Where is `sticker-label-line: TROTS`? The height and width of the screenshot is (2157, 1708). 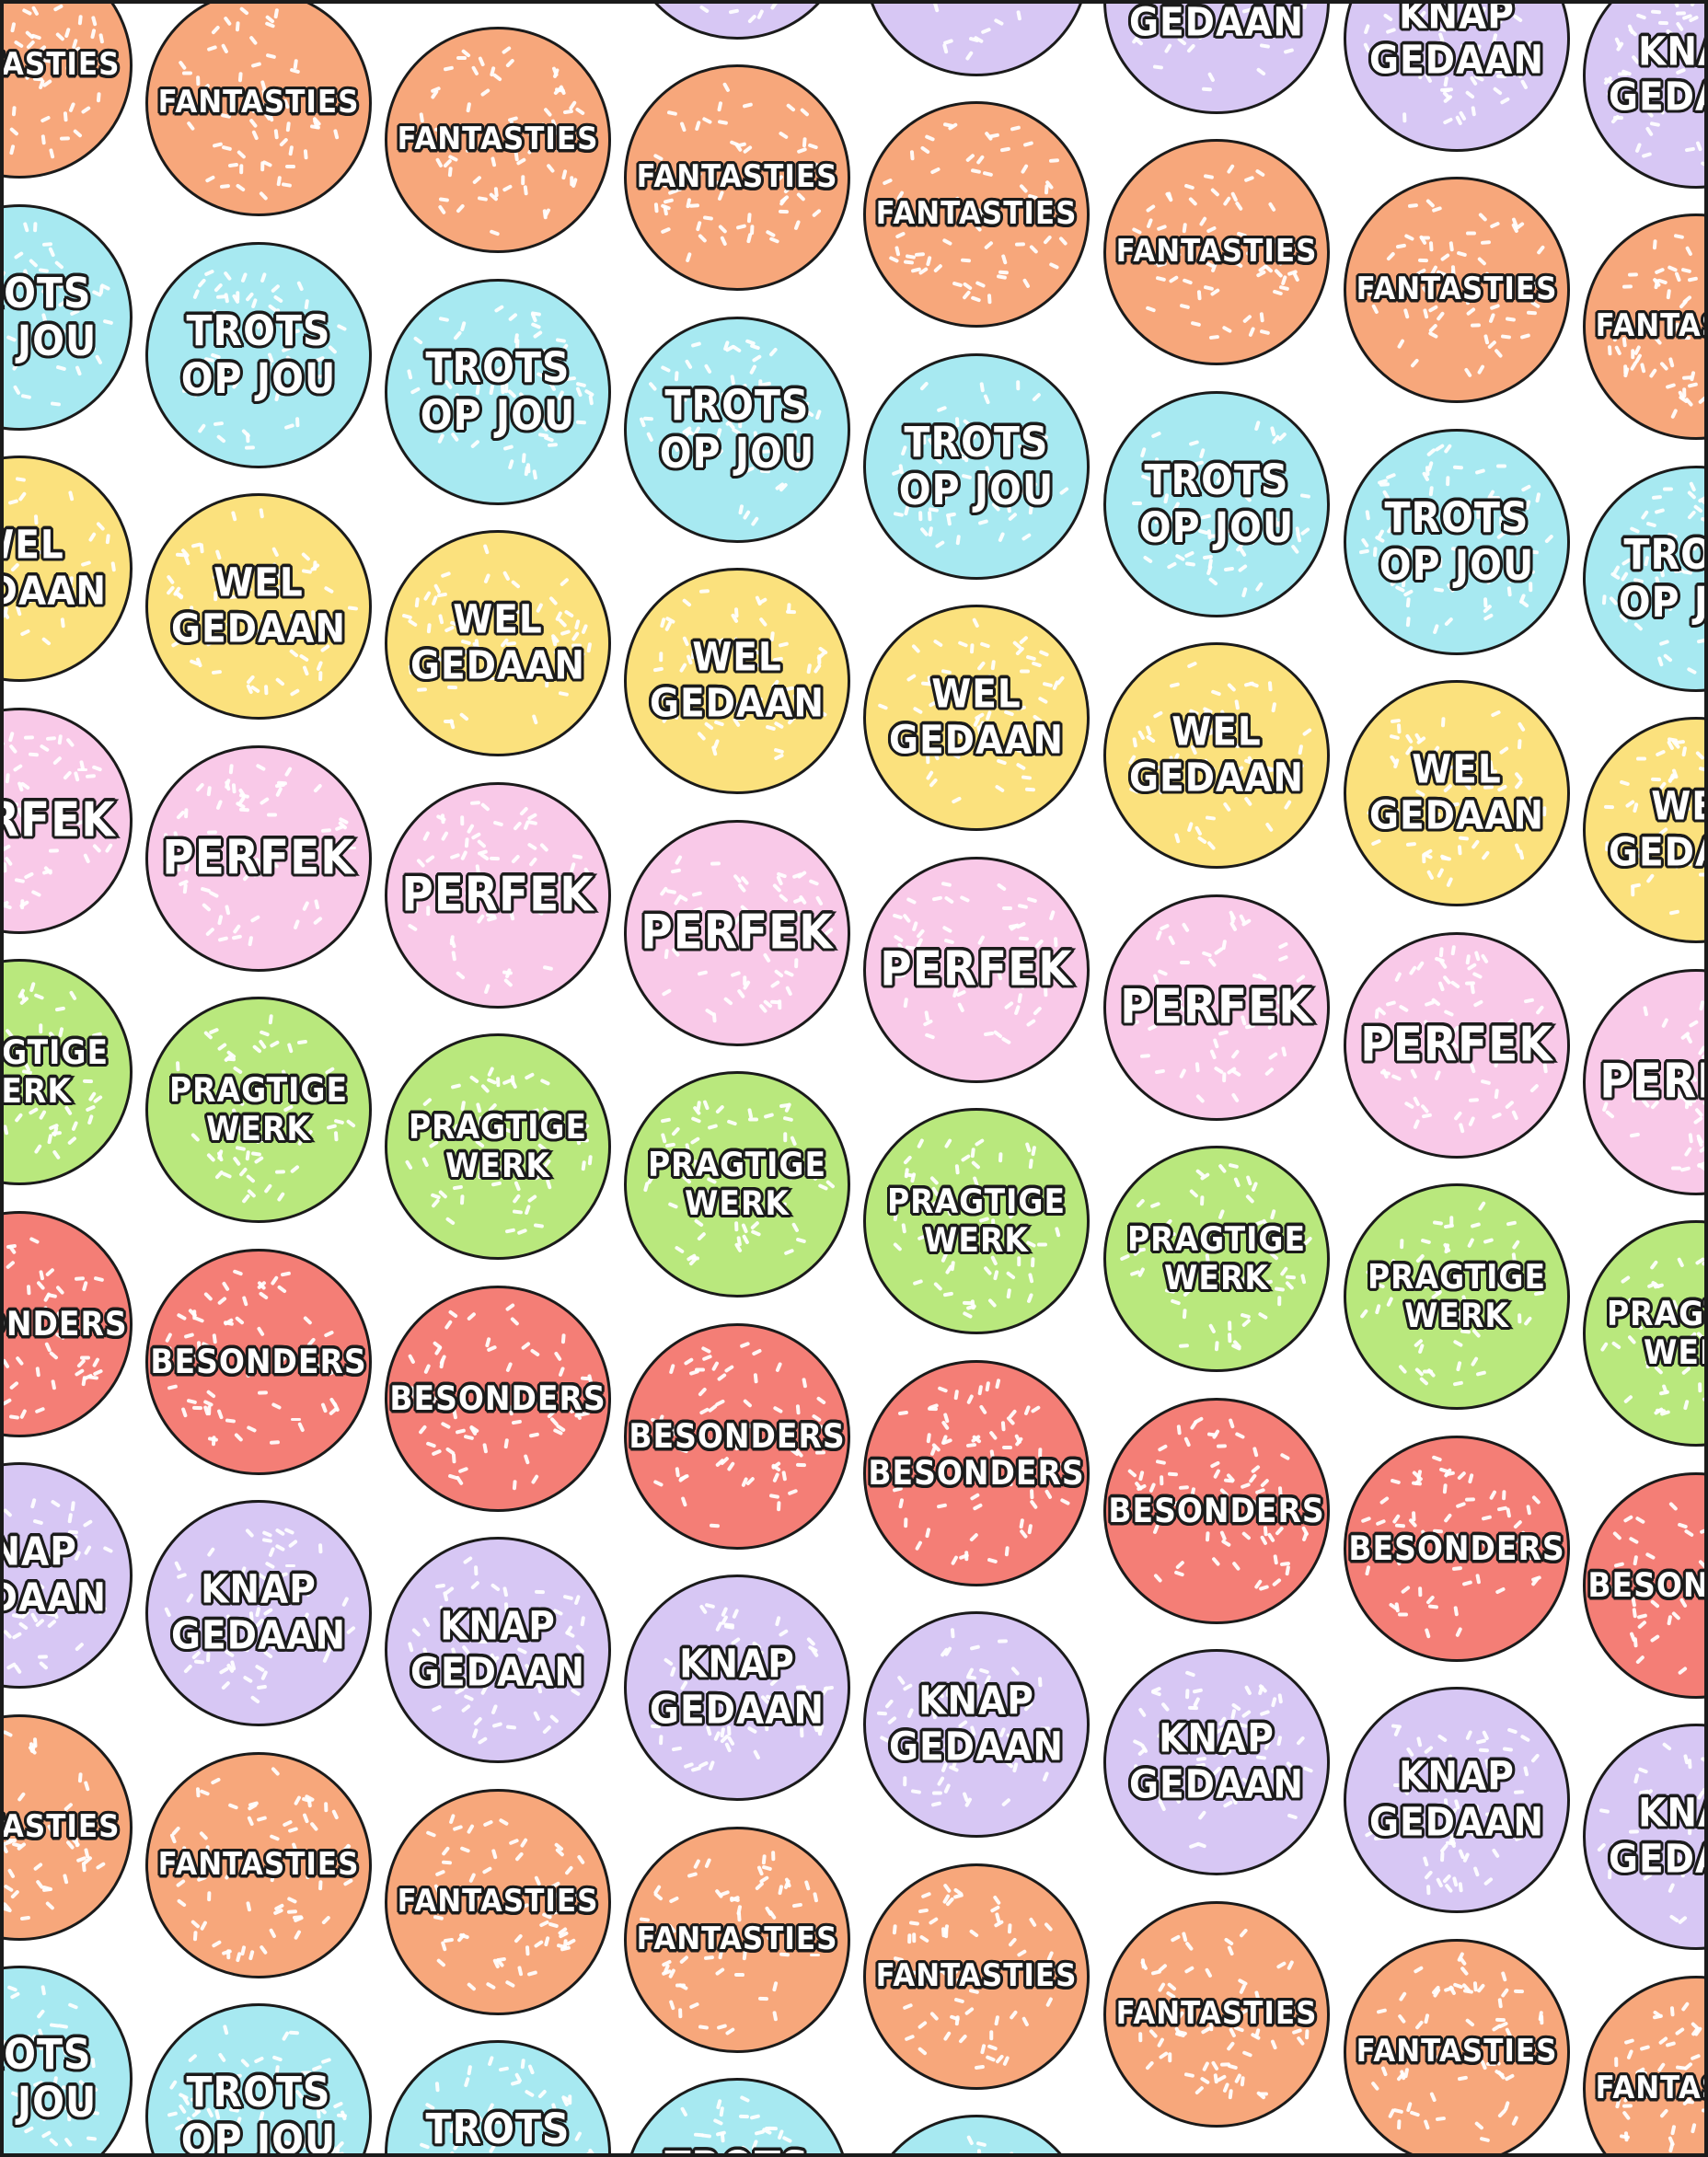 sticker-label-line: TROTS is located at coordinates (1457, 516).